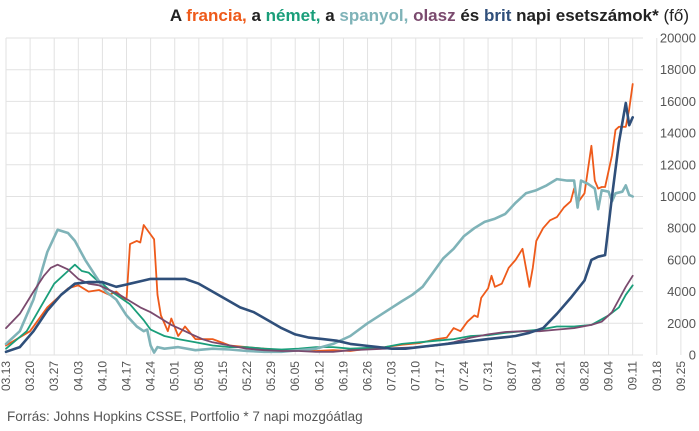  What do you see at coordinates (368, 376) in the screenshot?
I see `x-tick-label: 06.26` at bounding box center [368, 376].